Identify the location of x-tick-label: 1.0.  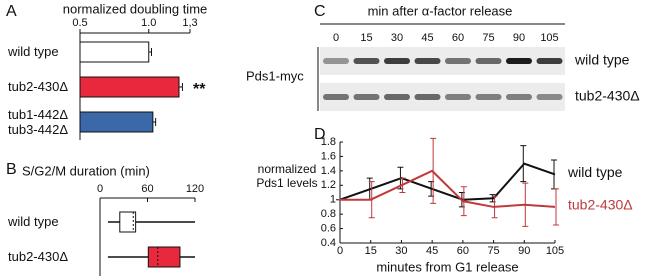
(148, 23).